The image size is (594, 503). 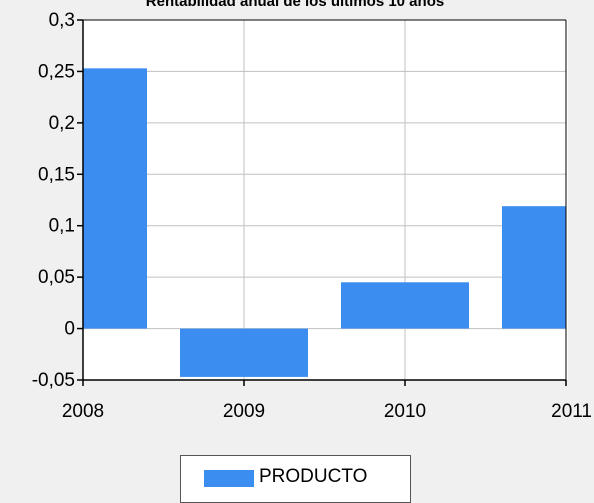 I want to click on y-tick-label: 0,2, so click(x=62, y=123).